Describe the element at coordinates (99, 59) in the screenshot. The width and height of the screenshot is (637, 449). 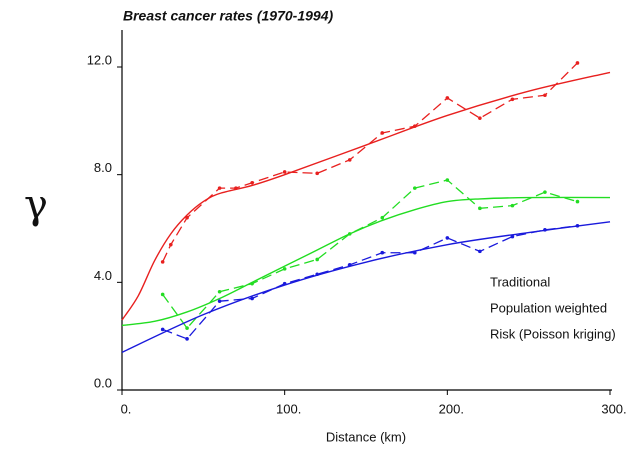
I see `y-tick-label: 12.0` at that location.